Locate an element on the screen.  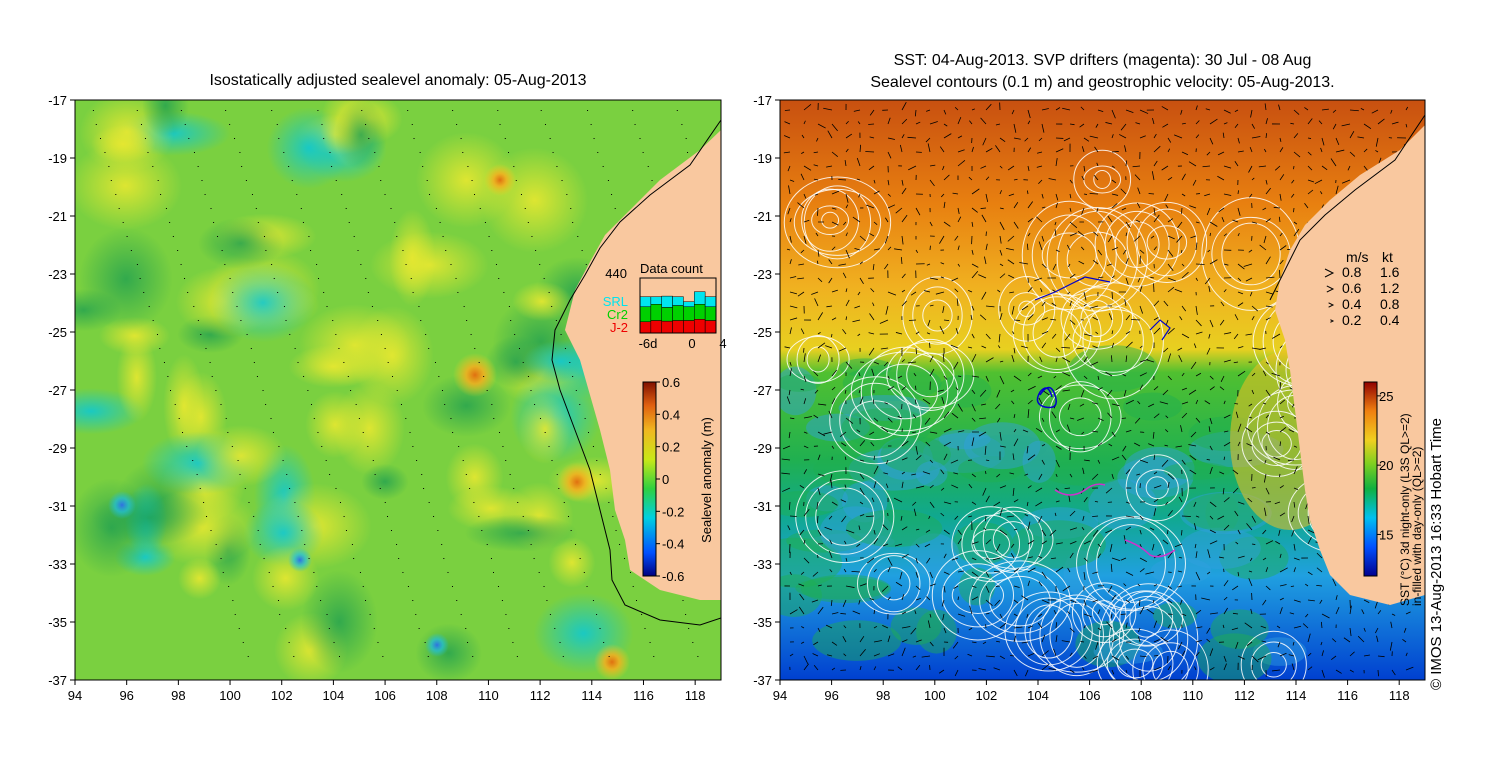
y-tick-label: -23 is located at coordinates (762, 274).